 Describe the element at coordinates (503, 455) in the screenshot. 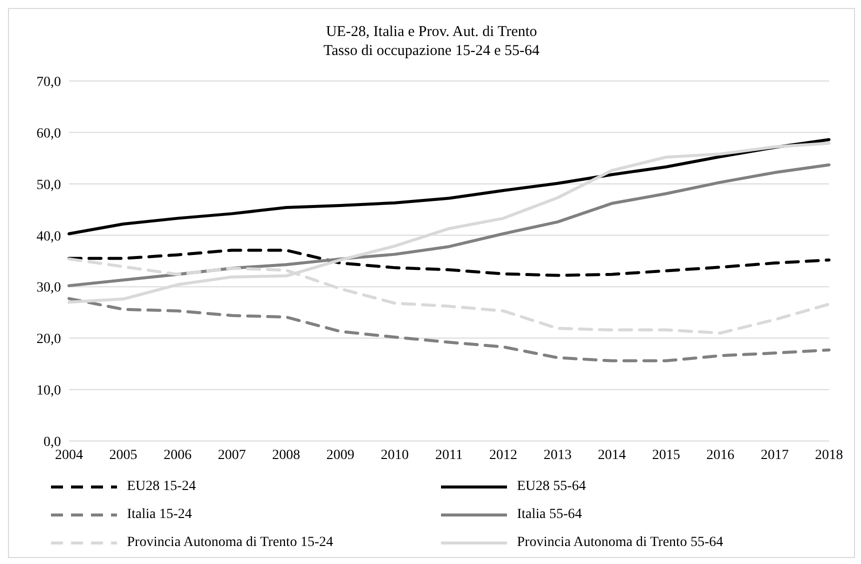

I see `x-tick-label: 2012` at that location.